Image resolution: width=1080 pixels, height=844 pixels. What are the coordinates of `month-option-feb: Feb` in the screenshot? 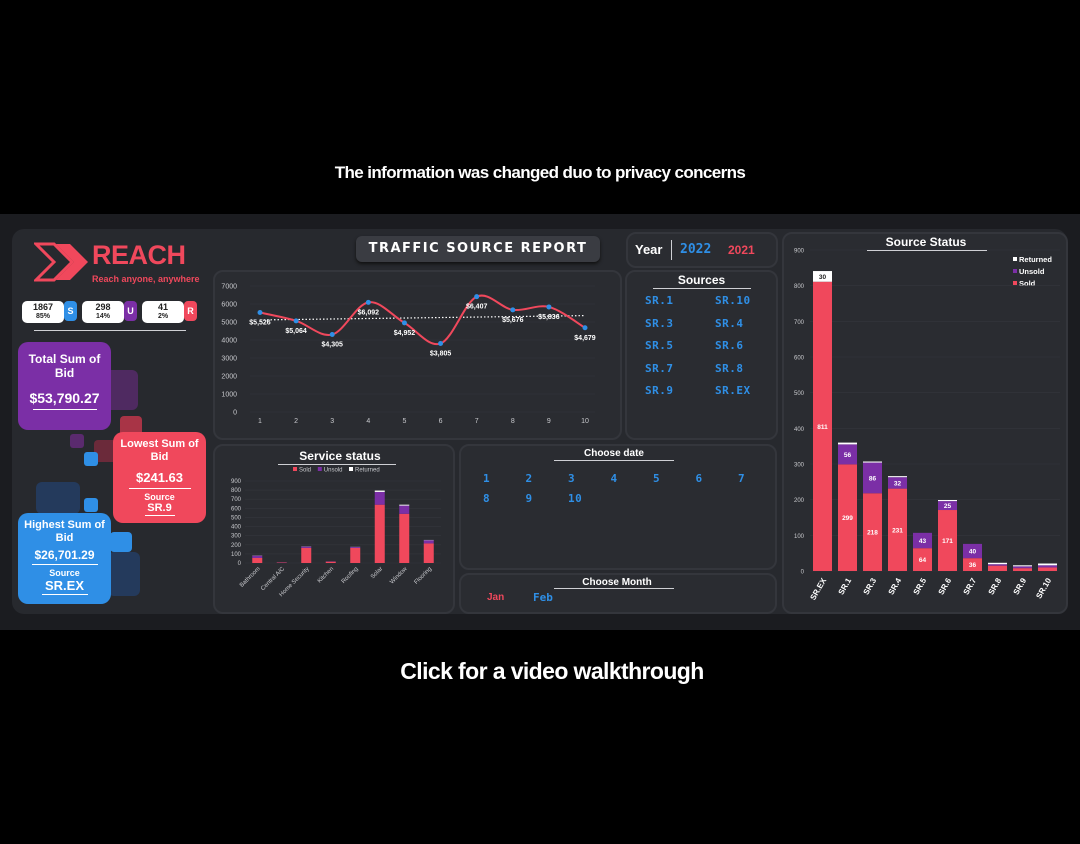 It's located at (543, 597).